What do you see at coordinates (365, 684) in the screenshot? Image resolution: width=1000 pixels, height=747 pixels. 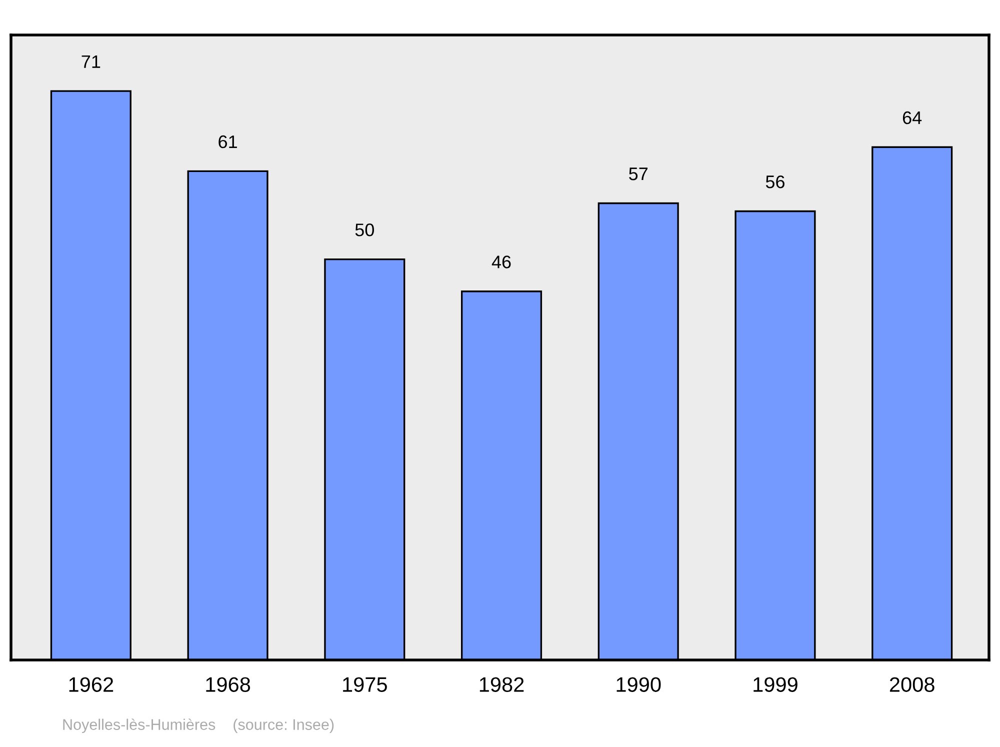 I see `x-tick-label: 1975` at bounding box center [365, 684].